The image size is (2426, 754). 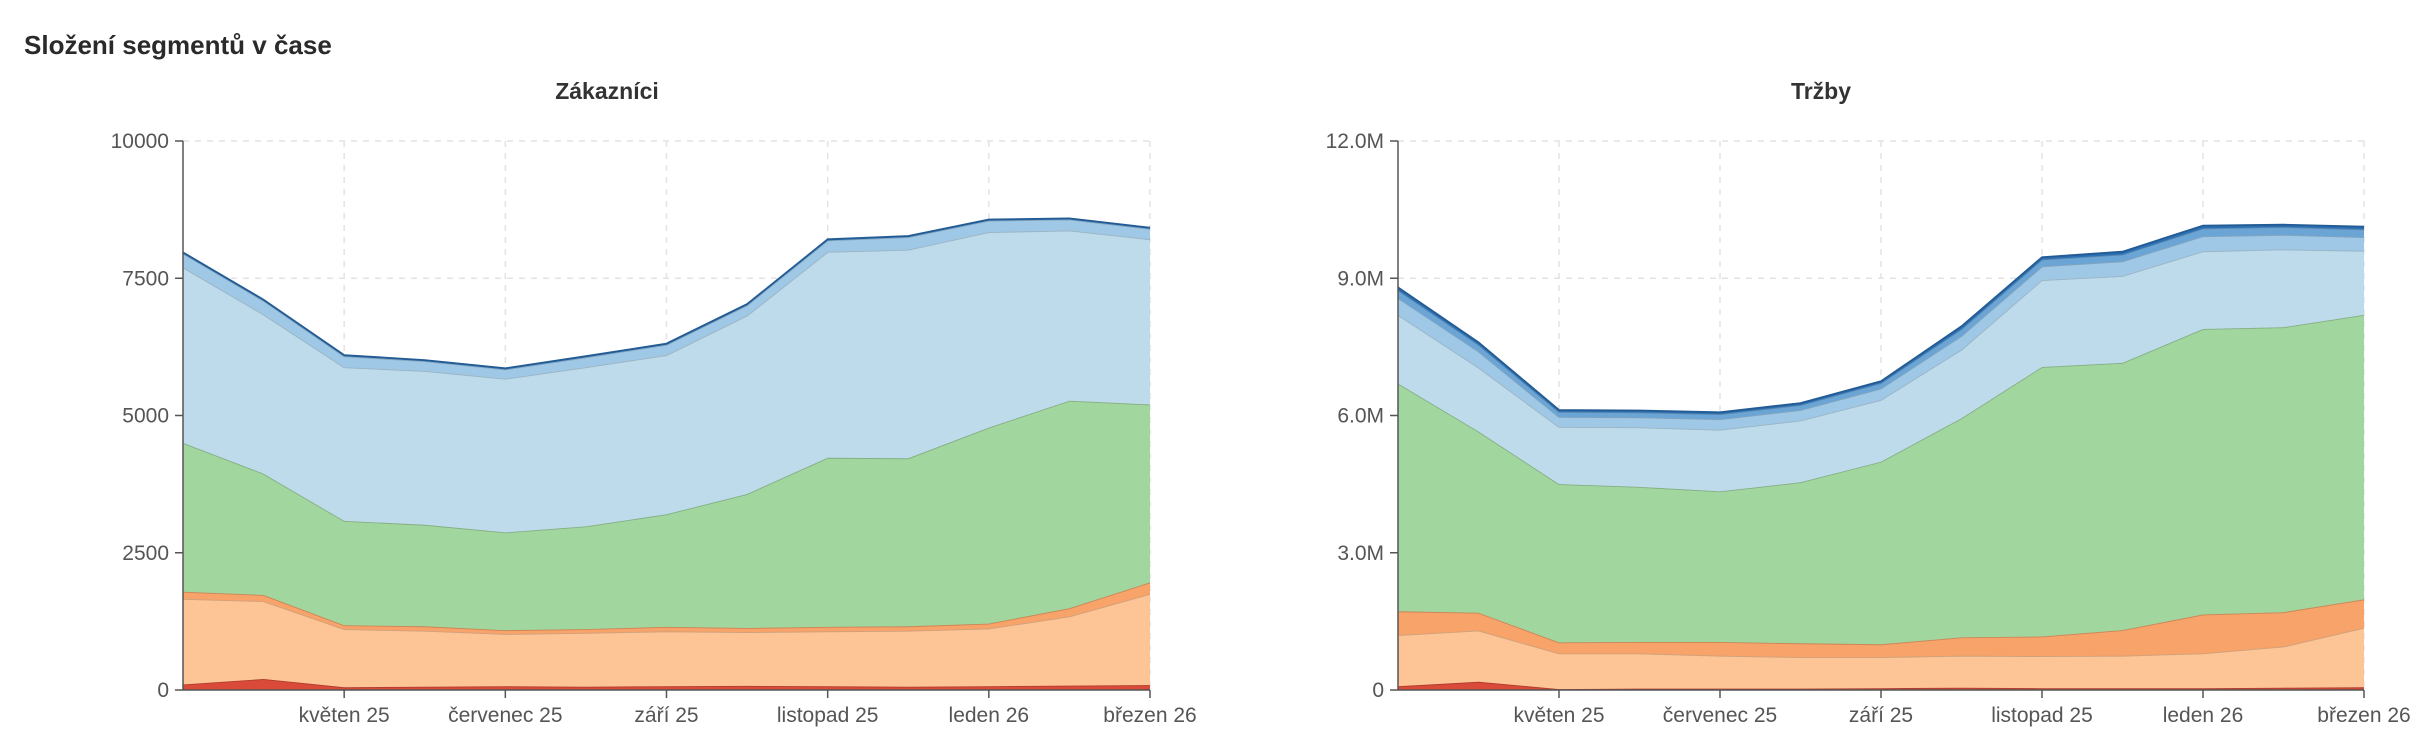 I want to click on y-tick-label: 3.0M, so click(x=1360, y=553).